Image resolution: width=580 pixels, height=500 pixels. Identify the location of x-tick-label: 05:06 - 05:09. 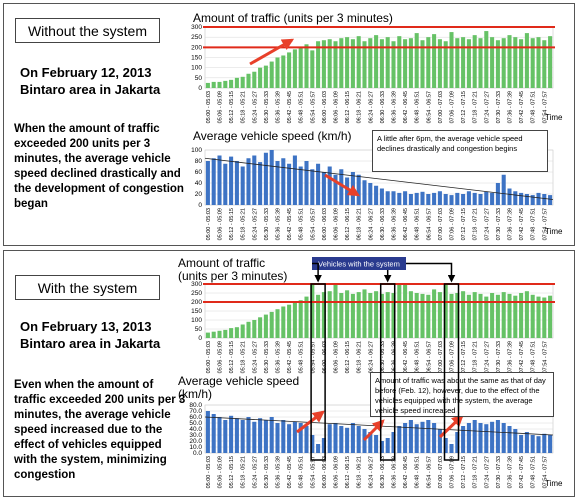
(221, 224).